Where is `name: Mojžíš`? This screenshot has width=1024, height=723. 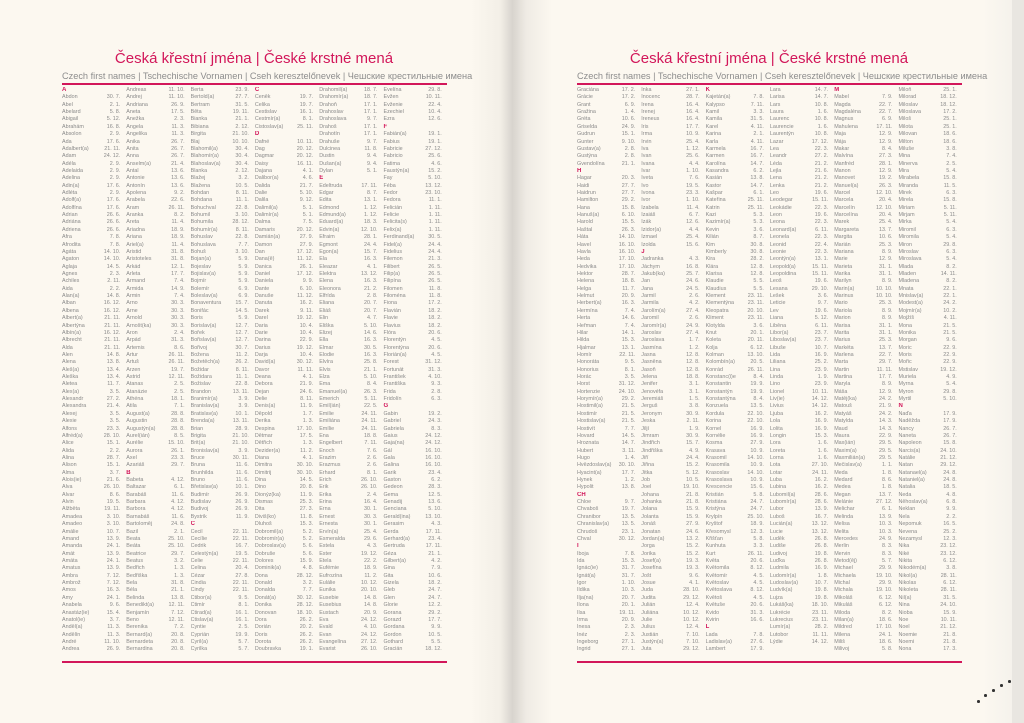
name: Mojžíš is located at coordinates (906, 318).